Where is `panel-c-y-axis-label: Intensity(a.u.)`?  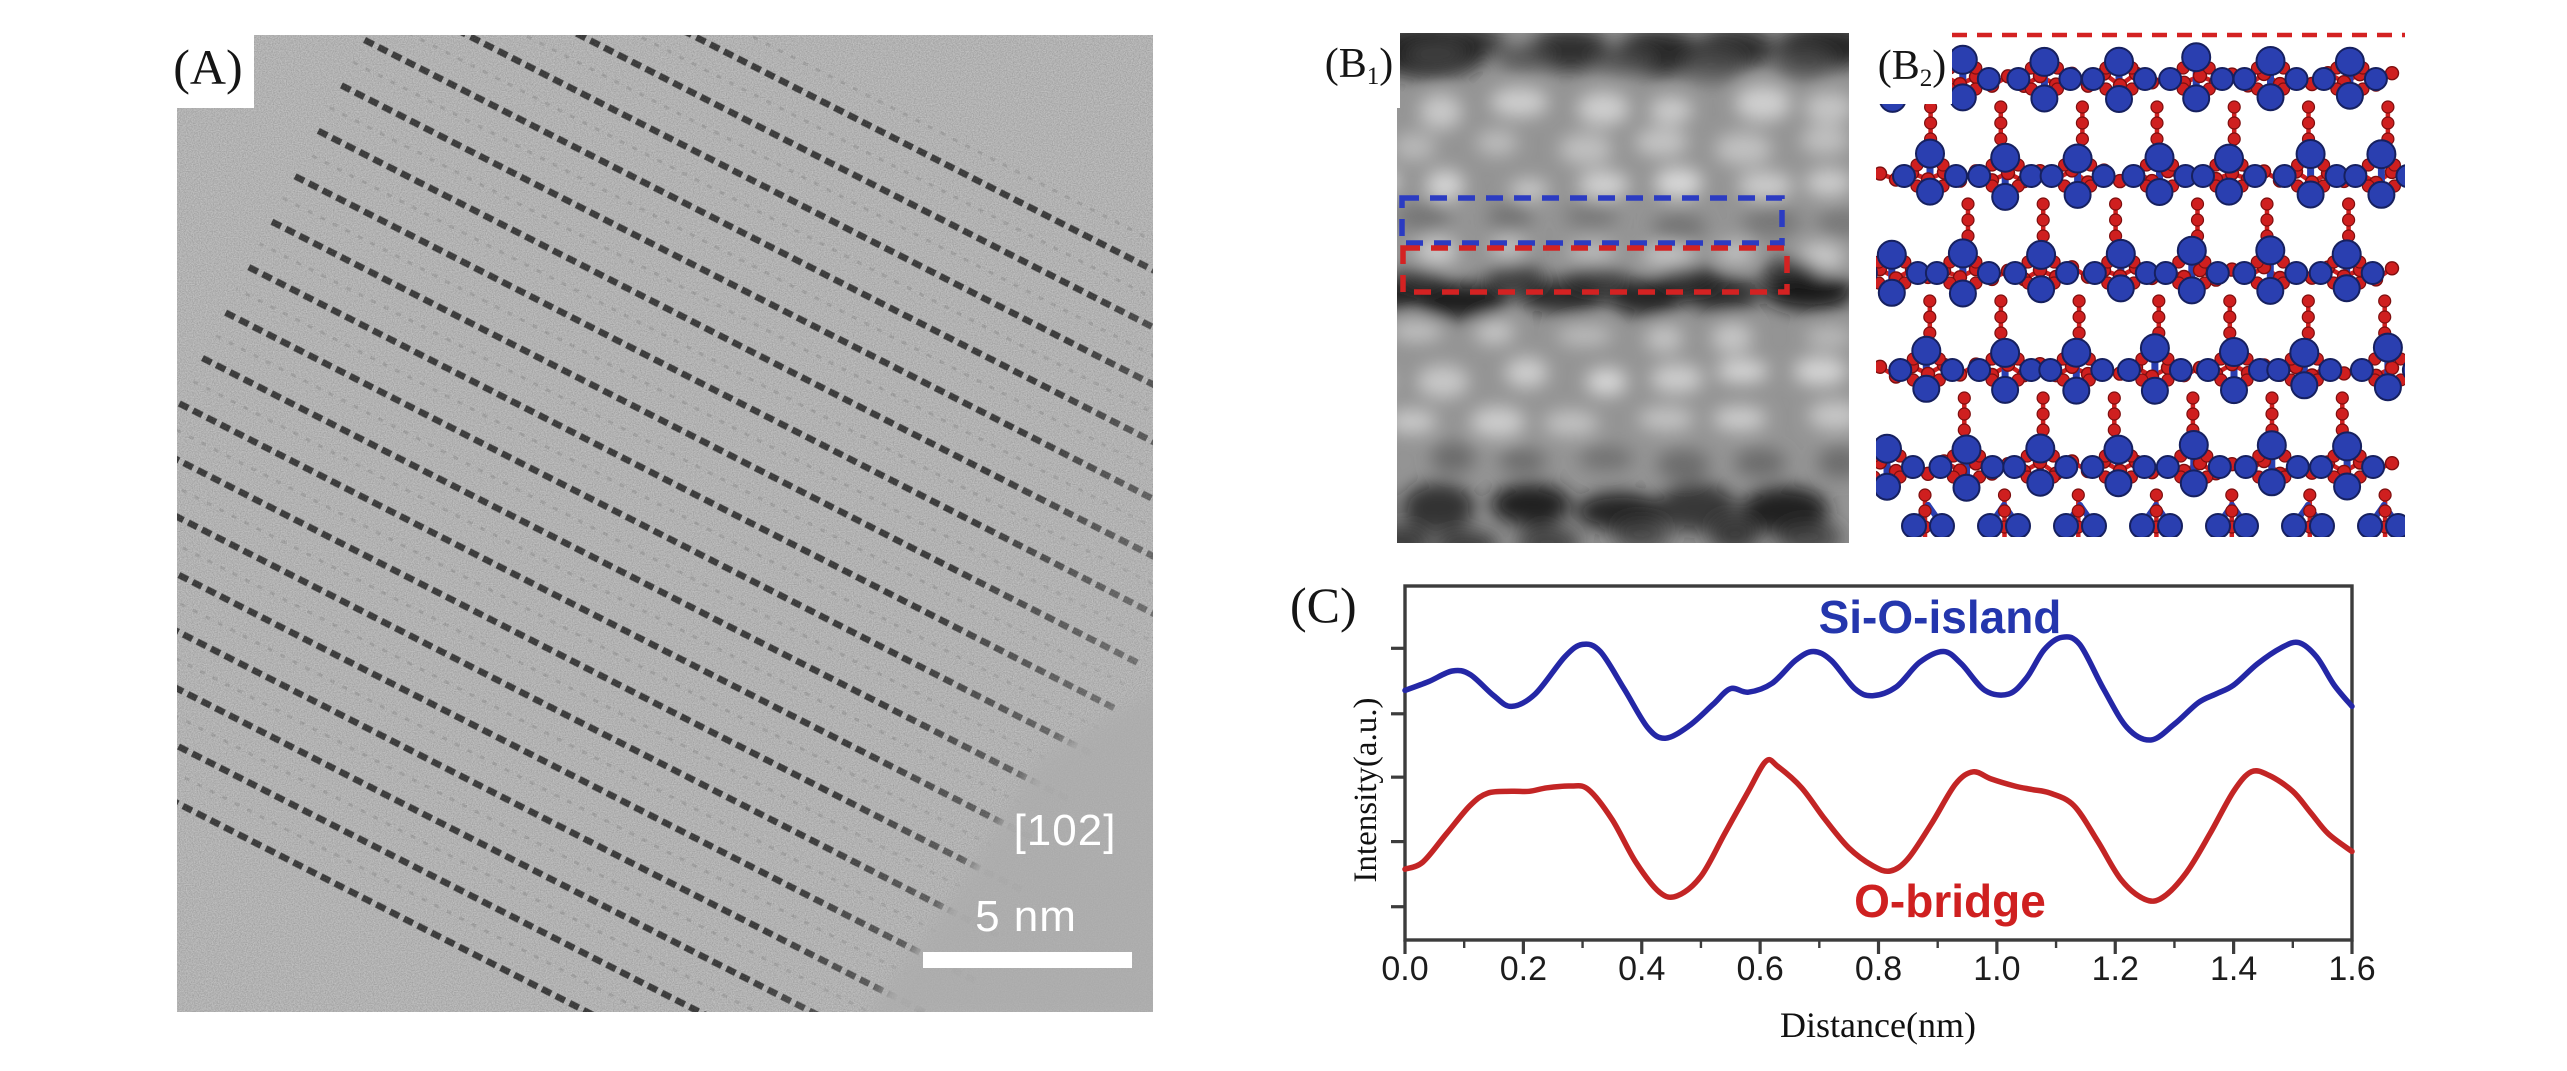
panel-c-y-axis-label: Intensity(a.u.) is located at coordinates (1366, 790).